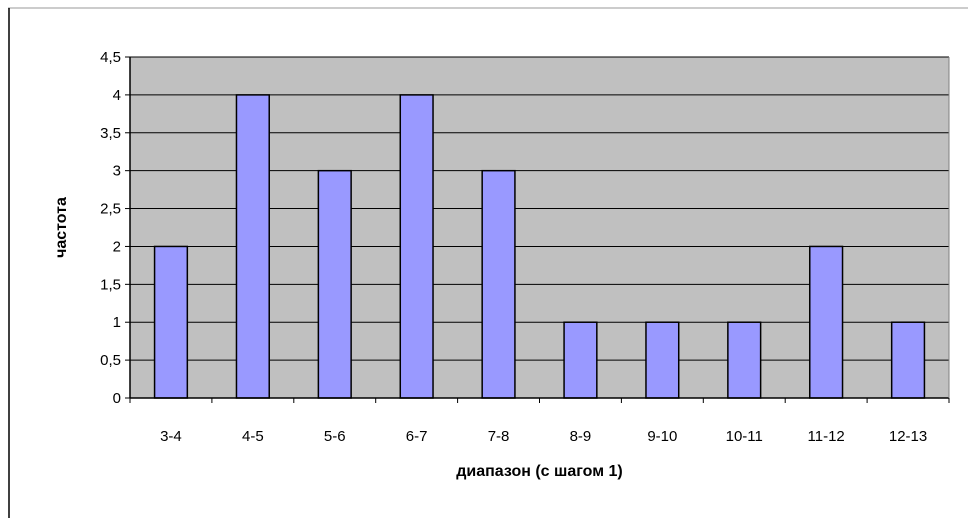  What do you see at coordinates (335, 436) in the screenshot?
I see `x-tick-label: 5-6` at bounding box center [335, 436].